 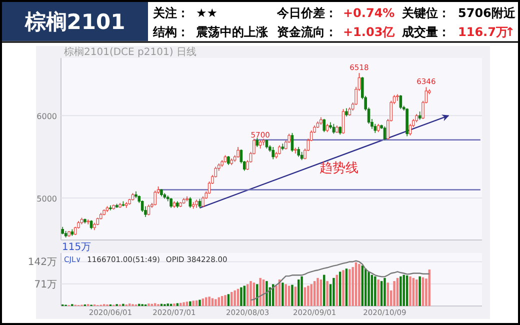 What do you see at coordinates (425, 32) in the screenshot?
I see `text: 成交量：` at bounding box center [425, 32].